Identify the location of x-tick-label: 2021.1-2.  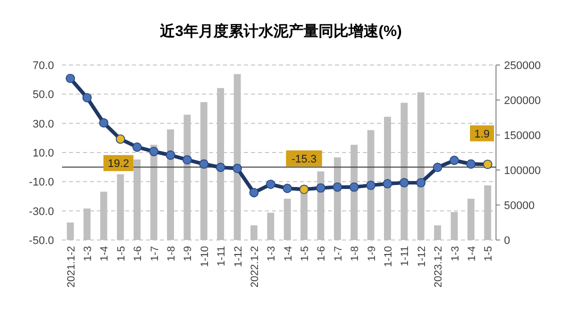
(71, 267).